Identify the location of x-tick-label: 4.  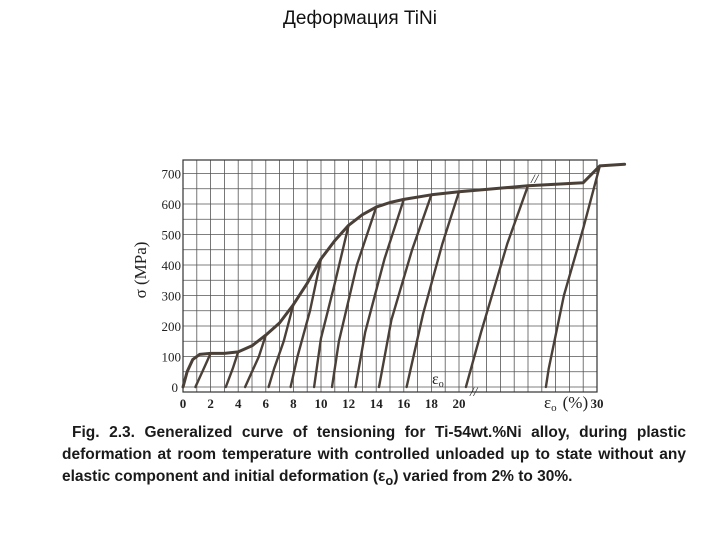
(238, 403).